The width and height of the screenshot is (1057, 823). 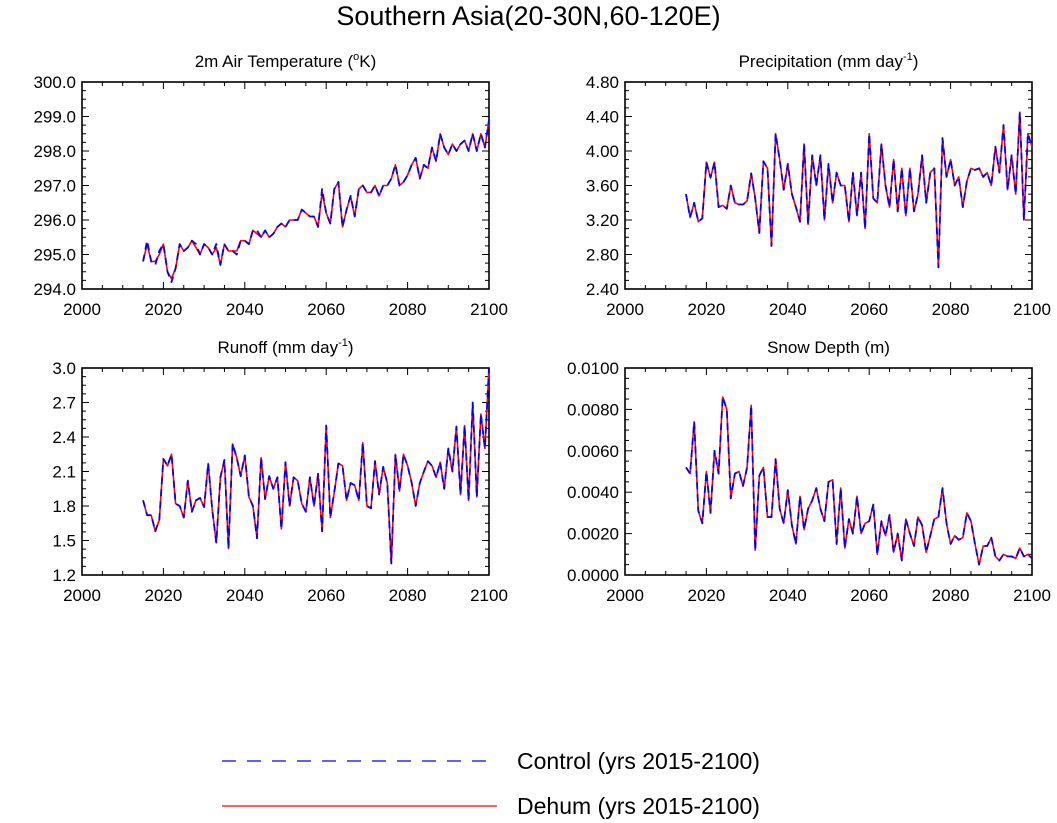 What do you see at coordinates (64, 403) in the screenshot?
I see `y-tick-label: 2.7` at bounding box center [64, 403].